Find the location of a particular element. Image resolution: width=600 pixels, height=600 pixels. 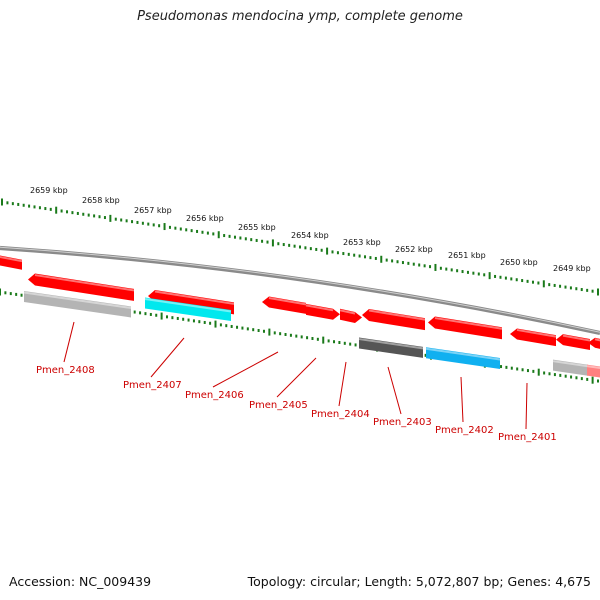

gene-label: Pmen_2405 is located at coordinates (278, 405).